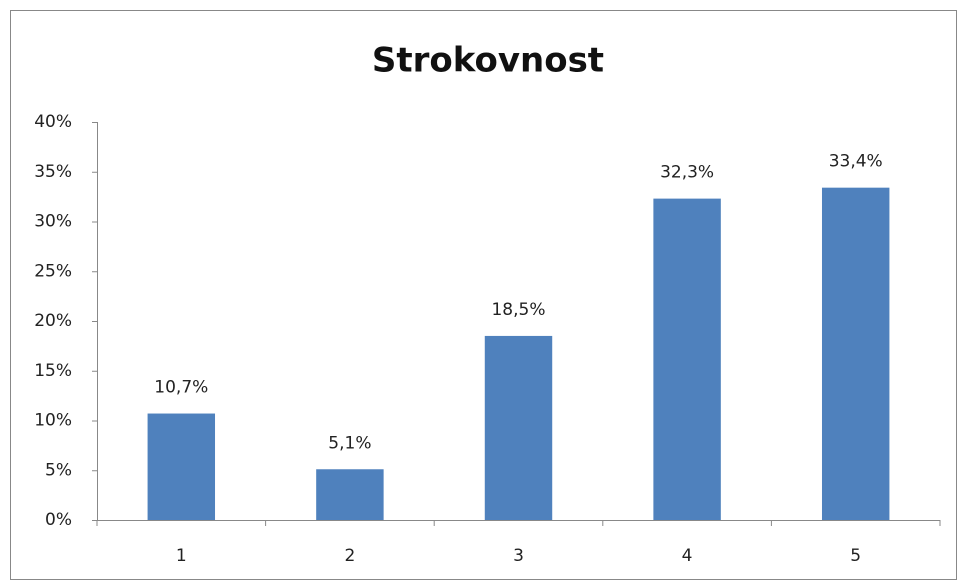  What do you see at coordinates (518, 310) in the screenshot?
I see `data-label: 18,5%` at bounding box center [518, 310].